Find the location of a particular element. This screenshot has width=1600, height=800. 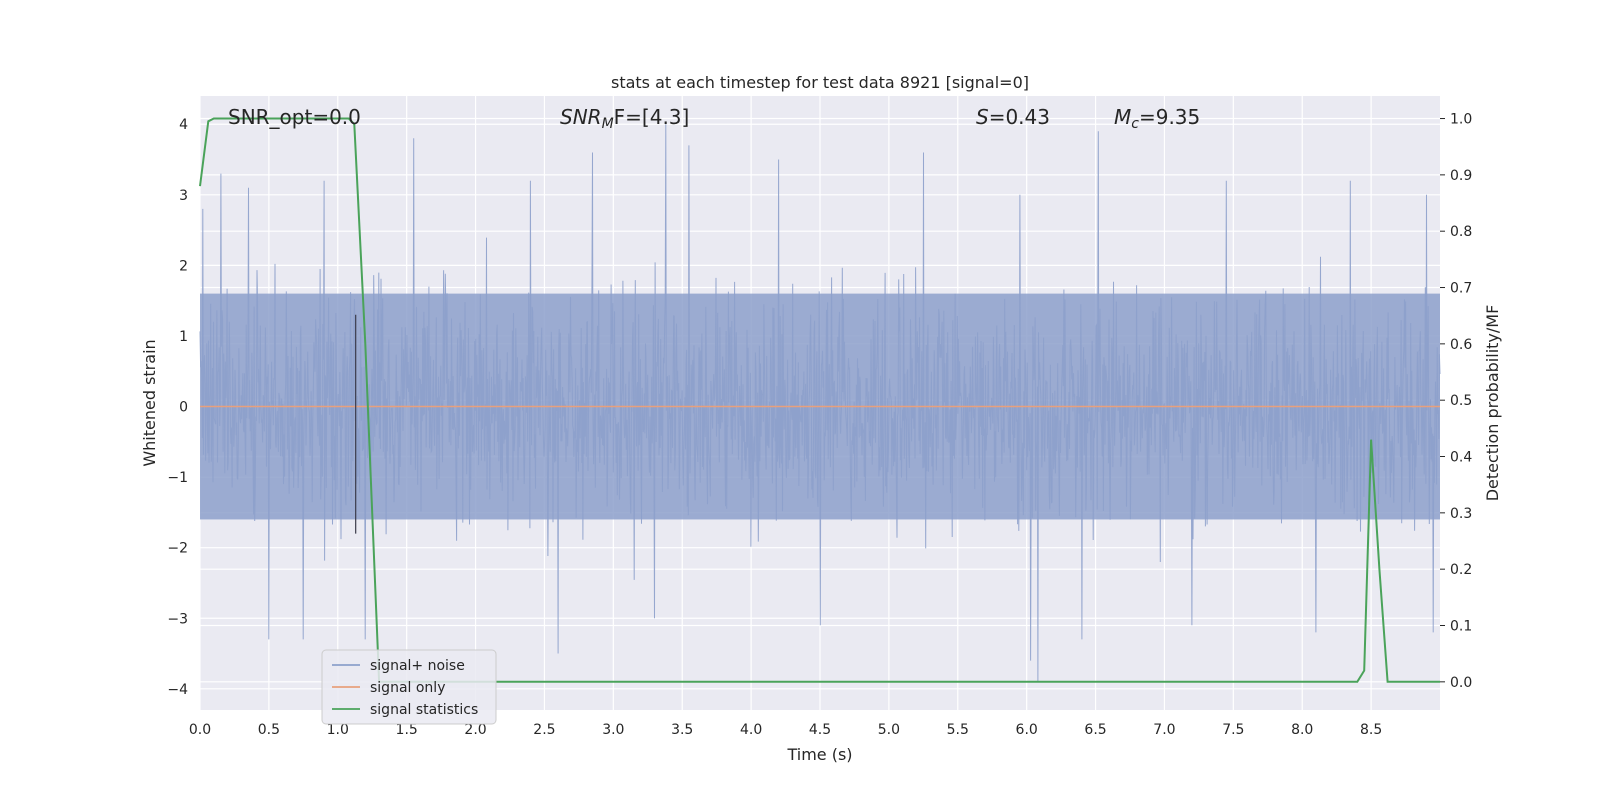

x-tick-label: 4.5 is located at coordinates (820, 730).